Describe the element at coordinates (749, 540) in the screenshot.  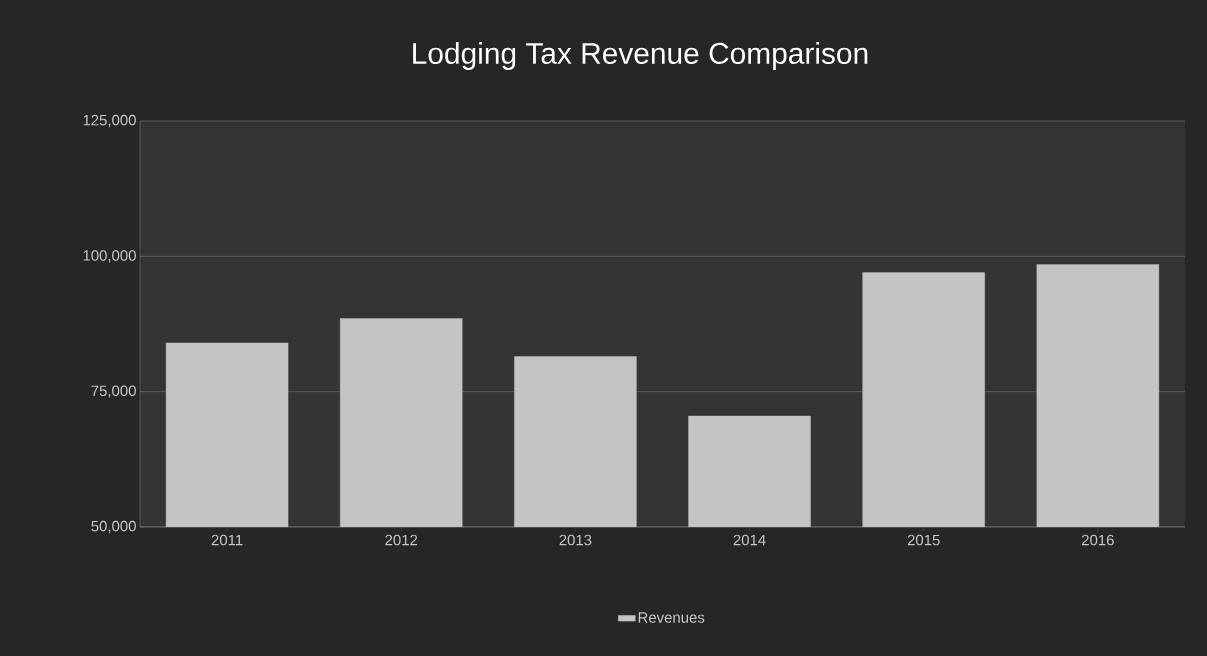
I see `x-tick-label: 2014` at that location.